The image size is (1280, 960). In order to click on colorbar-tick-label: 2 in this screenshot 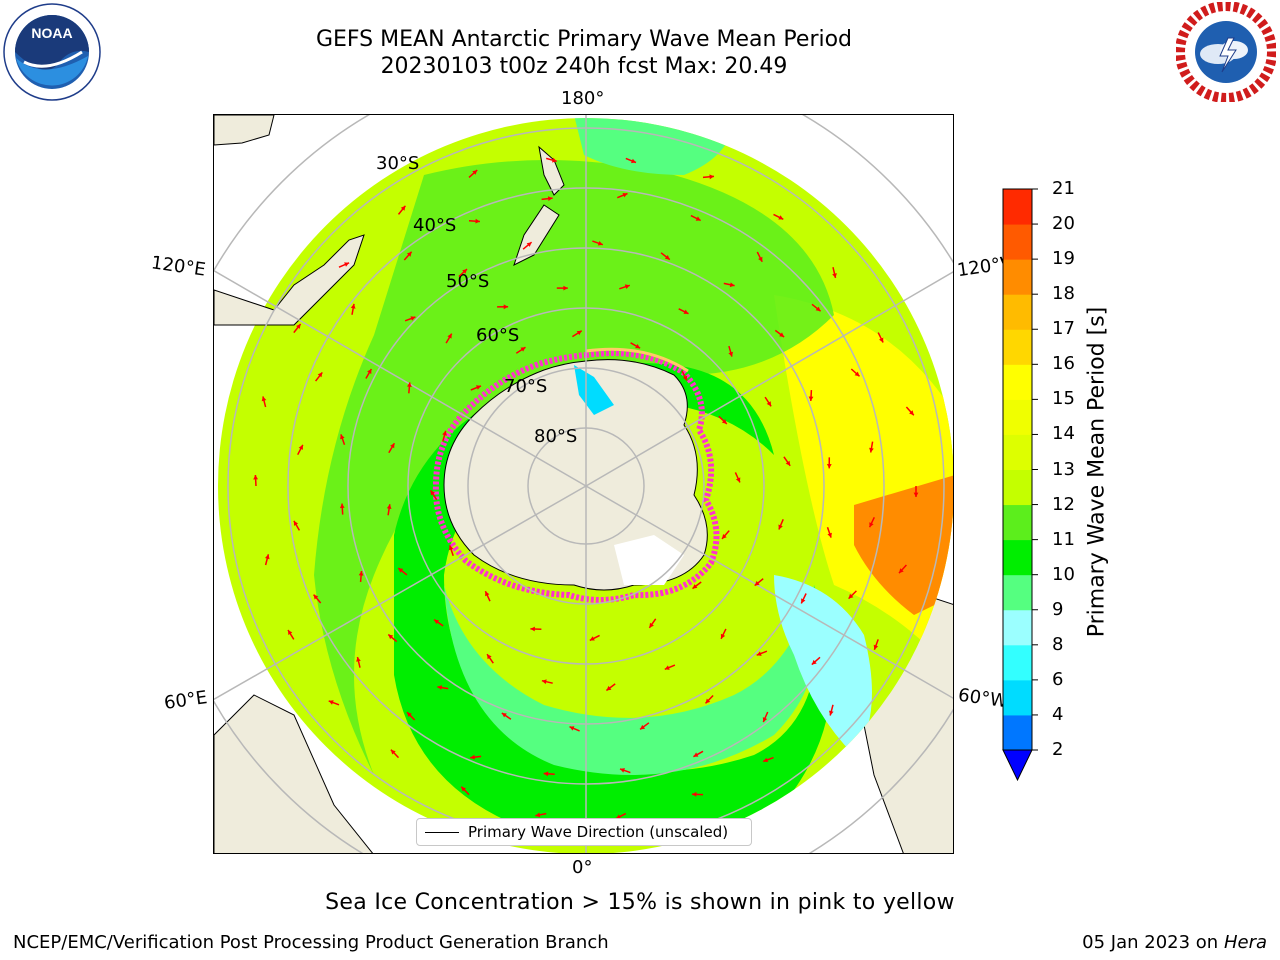, I will do `click(1058, 749)`.